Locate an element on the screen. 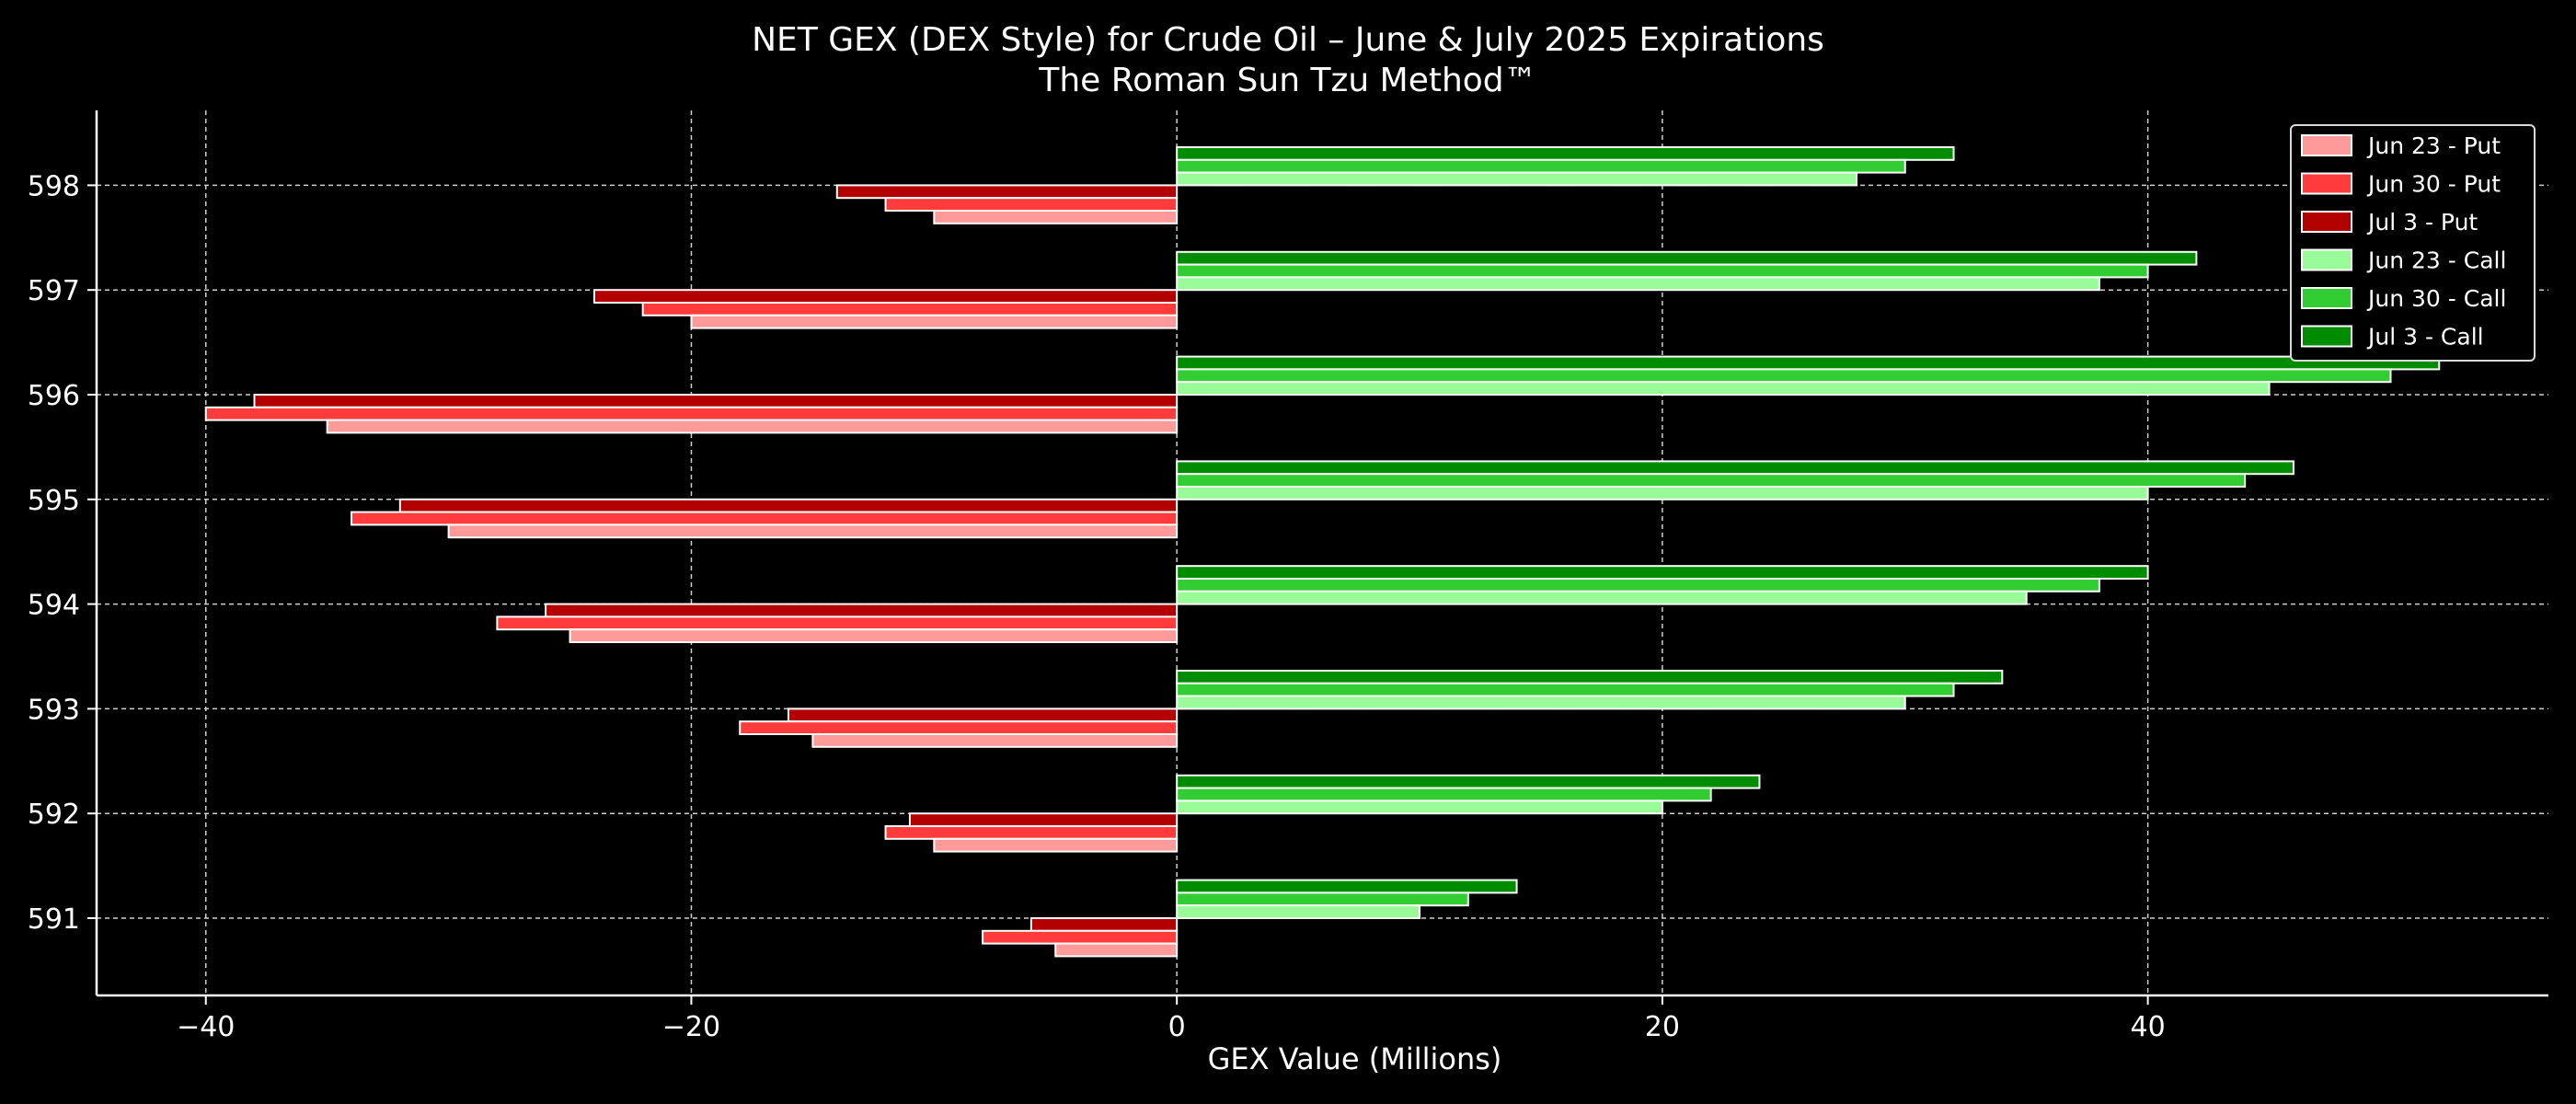 The height and width of the screenshot is (1104, 2576). y-tick-label: 592 is located at coordinates (54, 815).